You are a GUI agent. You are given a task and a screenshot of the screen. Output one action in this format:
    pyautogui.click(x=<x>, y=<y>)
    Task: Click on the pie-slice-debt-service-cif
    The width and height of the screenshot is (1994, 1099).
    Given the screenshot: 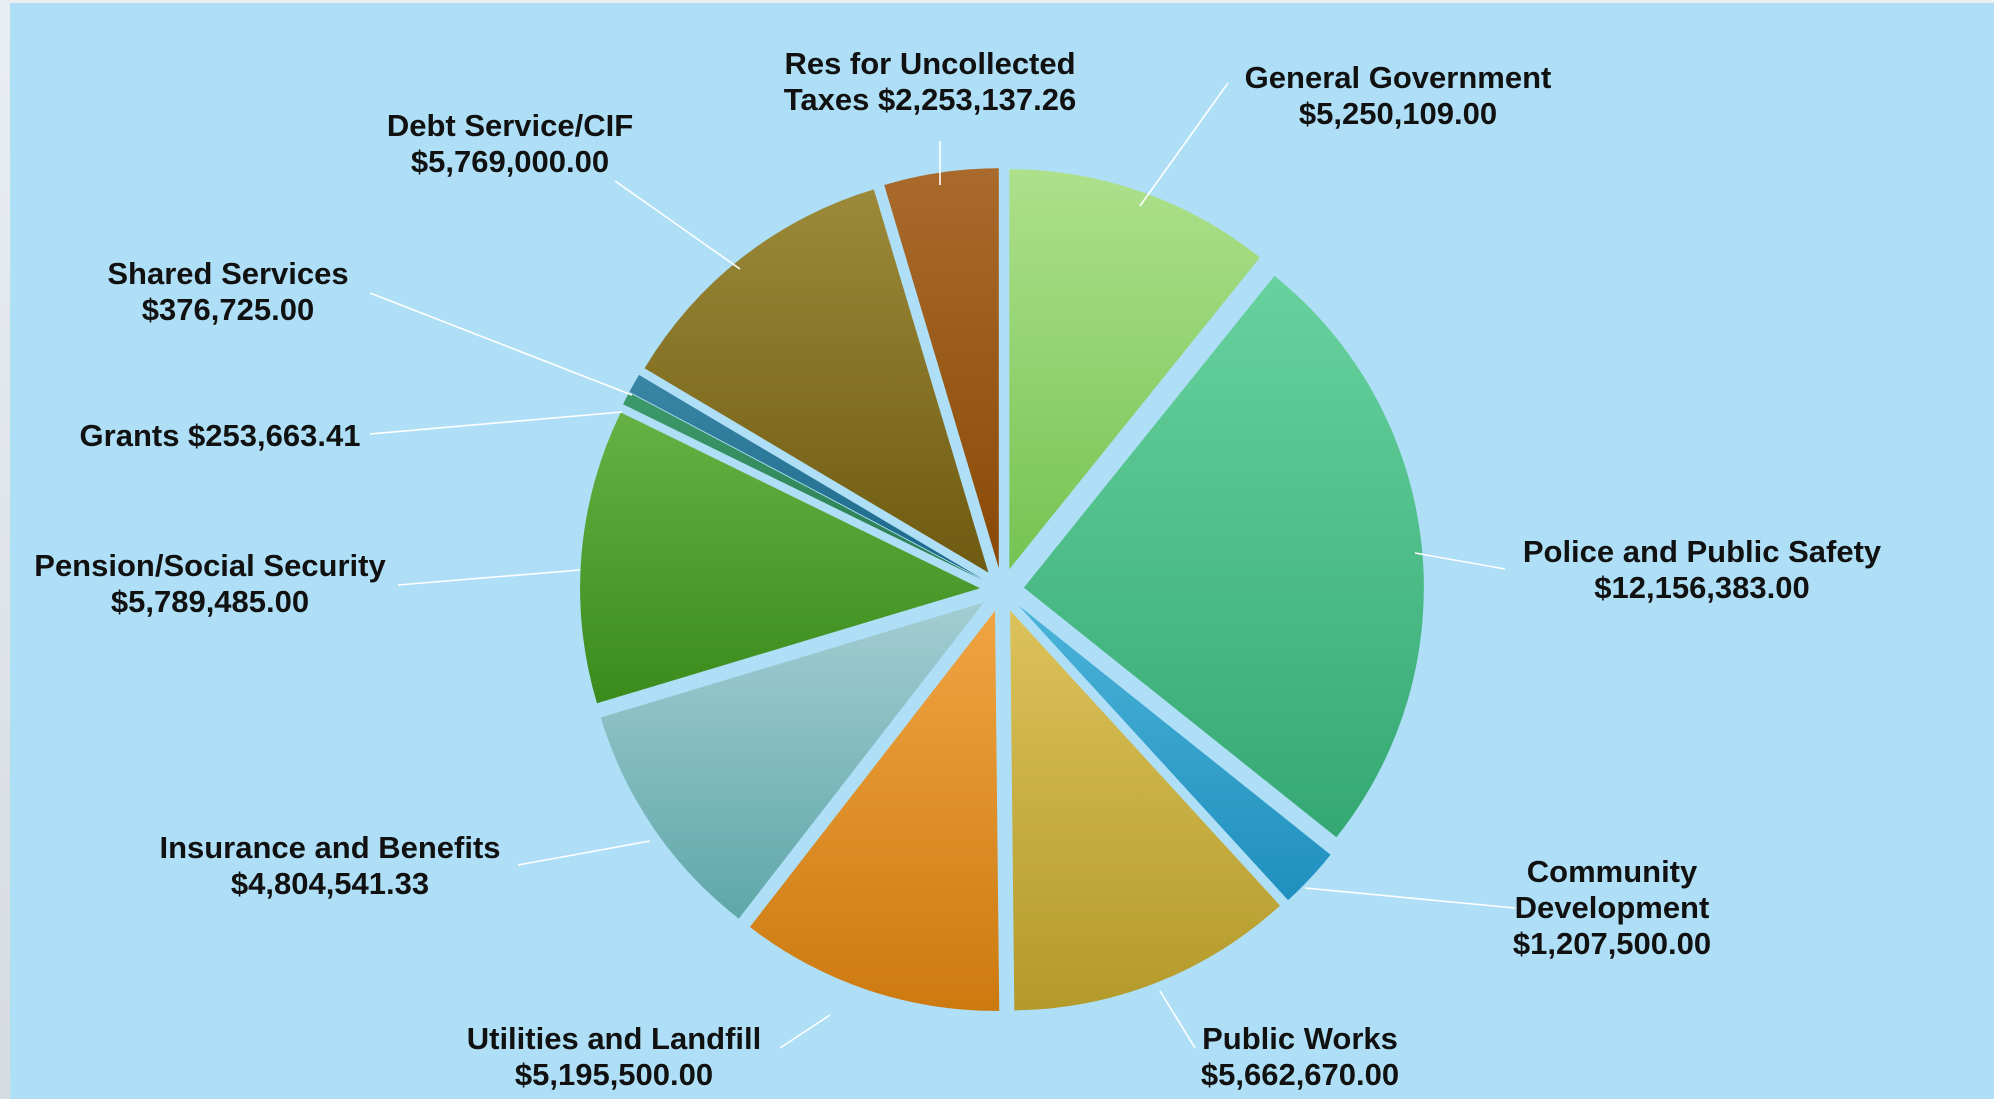 What is the action you would take?
    pyautogui.click(x=816, y=381)
    